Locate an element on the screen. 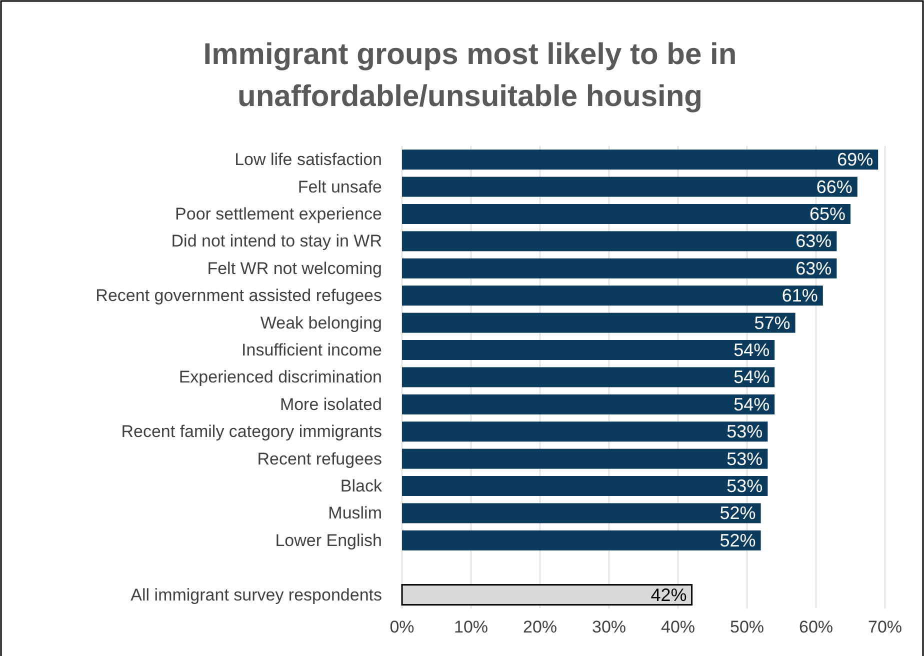 The image size is (924, 656). y-tick-label: Poor settlement experience is located at coordinates (278, 214).